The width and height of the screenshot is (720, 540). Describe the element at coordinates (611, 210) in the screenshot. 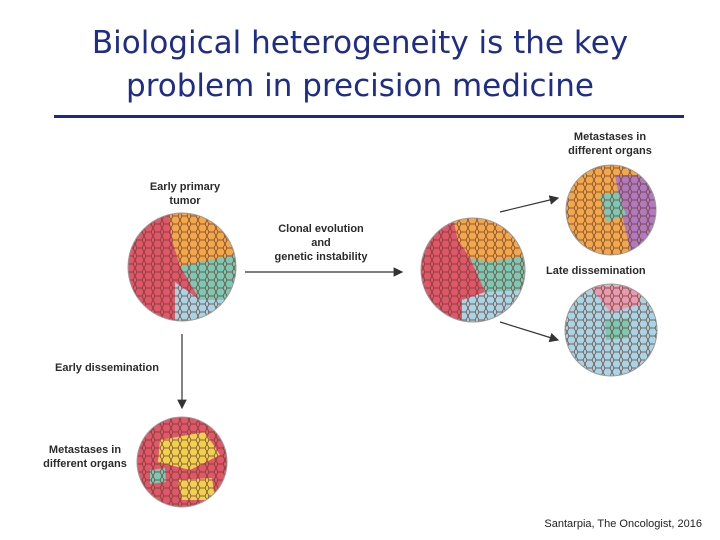

I see `metastasis-top-icon` at that location.